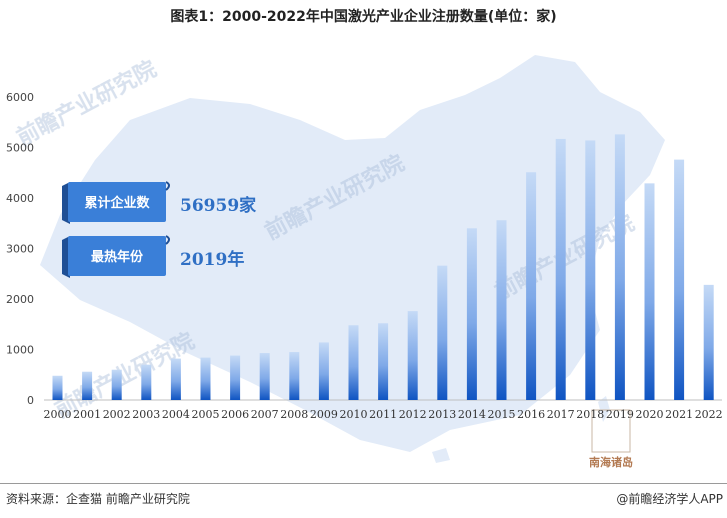 The width and height of the screenshot is (727, 518). What do you see at coordinates (649, 291) in the screenshot?
I see `bar-2020` at bounding box center [649, 291].